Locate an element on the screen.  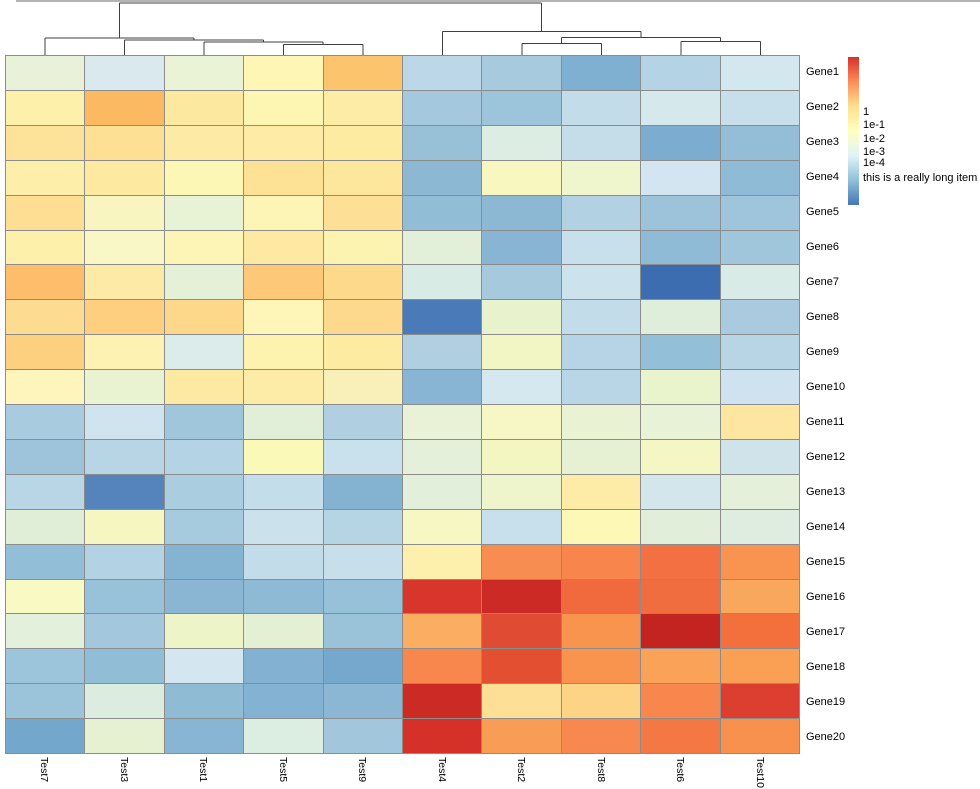
legend-colorbar is located at coordinates (853, 131).